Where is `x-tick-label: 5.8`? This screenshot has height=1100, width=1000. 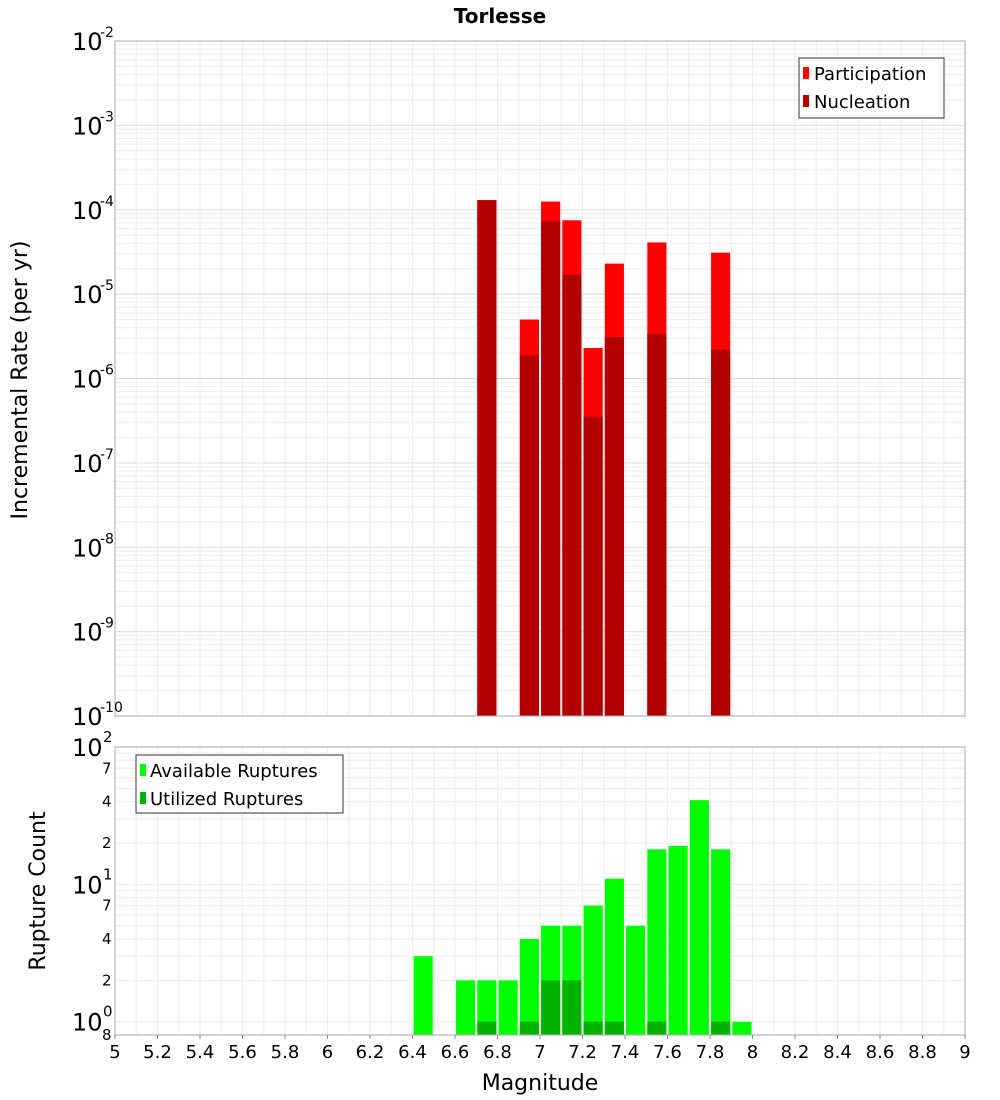 x-tick-label: 5.8 is located at coordinates (285, 1052).